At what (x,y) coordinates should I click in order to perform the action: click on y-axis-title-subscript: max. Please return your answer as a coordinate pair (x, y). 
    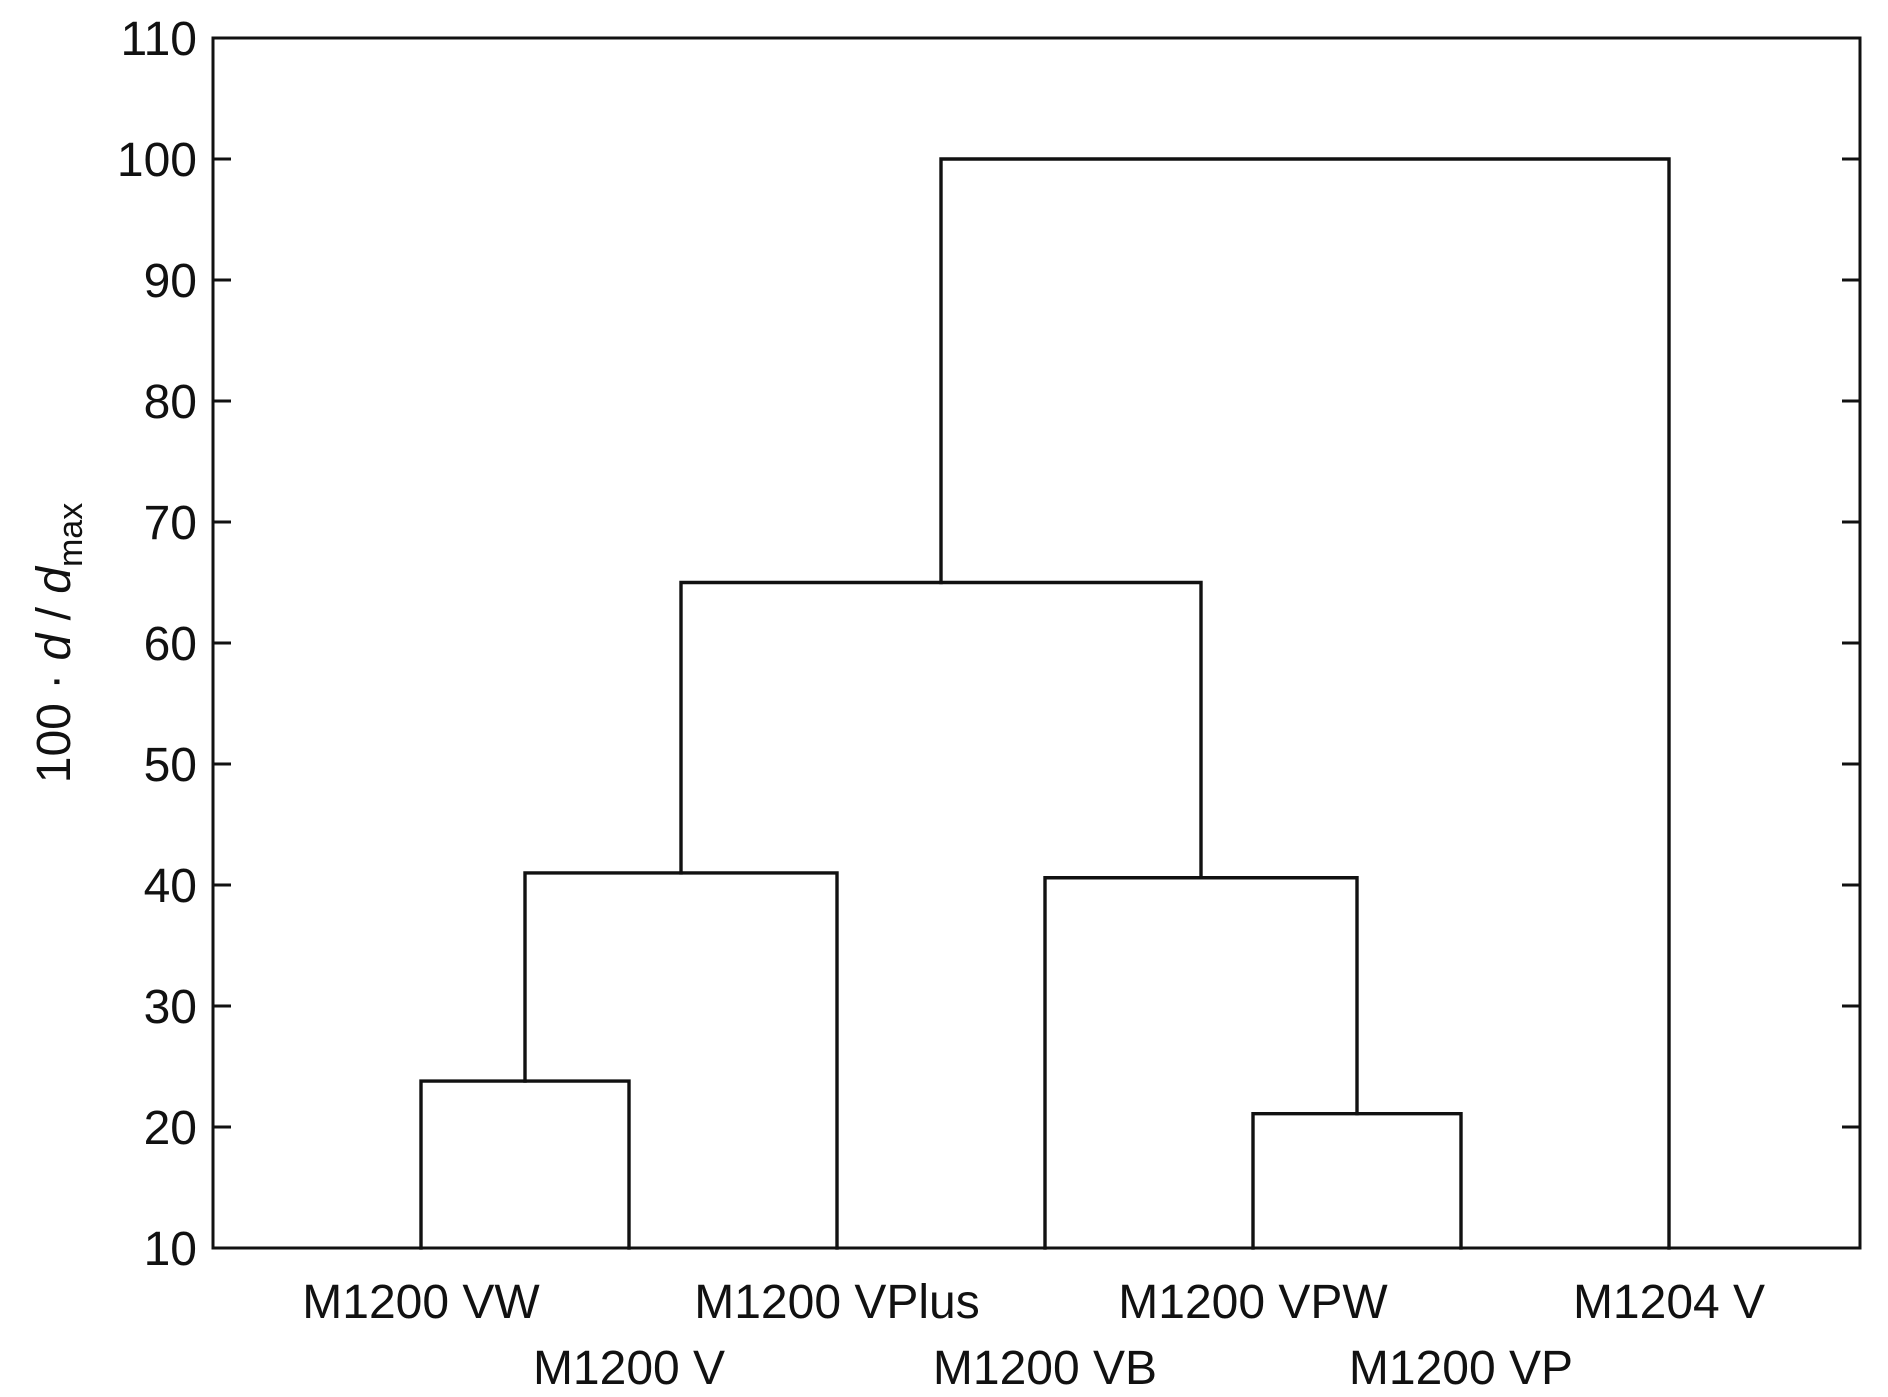
    Looking at the image, I should click on (71, 535).